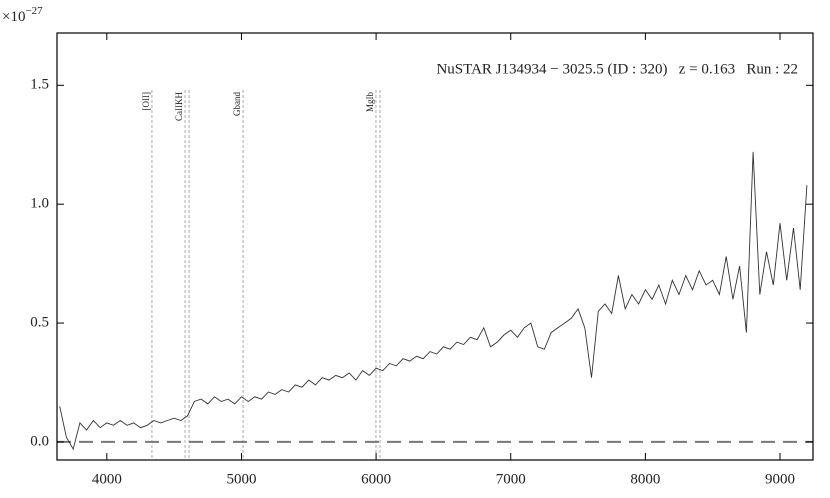  What do you see at coordinates (34, 11) in the screenshot?
I see `y-offset-exponent: −27` at bounding box center [34, 11].